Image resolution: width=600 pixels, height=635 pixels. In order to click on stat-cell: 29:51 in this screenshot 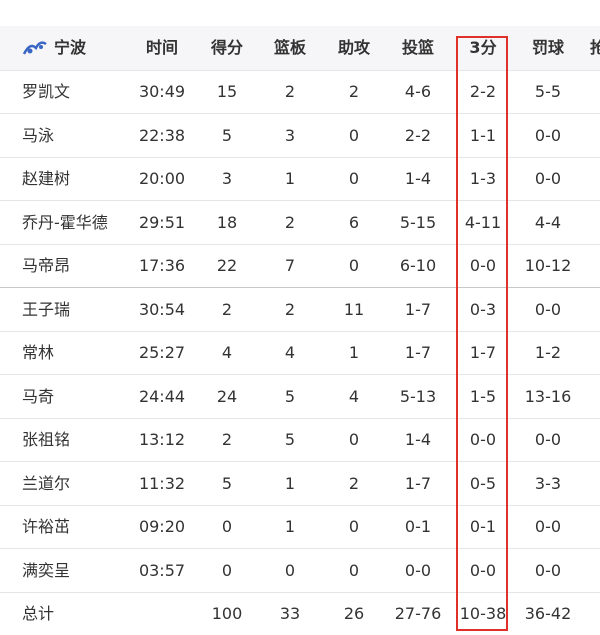, I will do `click(162, 222)`.